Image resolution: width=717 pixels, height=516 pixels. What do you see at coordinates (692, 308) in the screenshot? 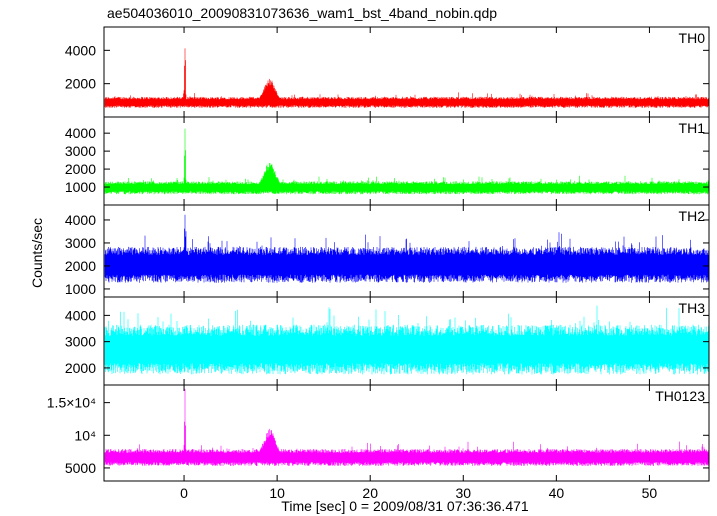
I see `series-name-label: TH3` at bounding box center [692, 308].